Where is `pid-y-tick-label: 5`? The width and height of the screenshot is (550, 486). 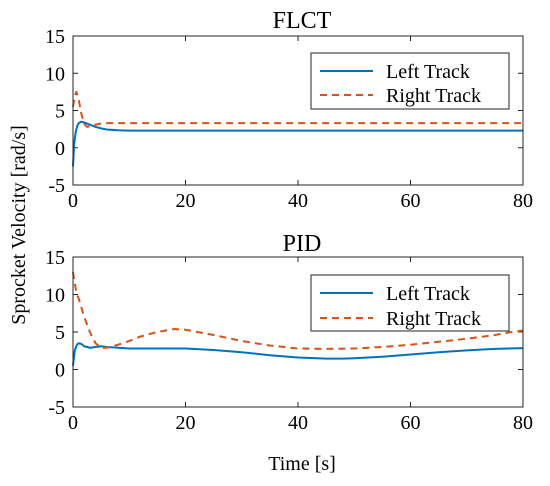
pid-y-tick-label: 5 is located at coordinates (60, 333).